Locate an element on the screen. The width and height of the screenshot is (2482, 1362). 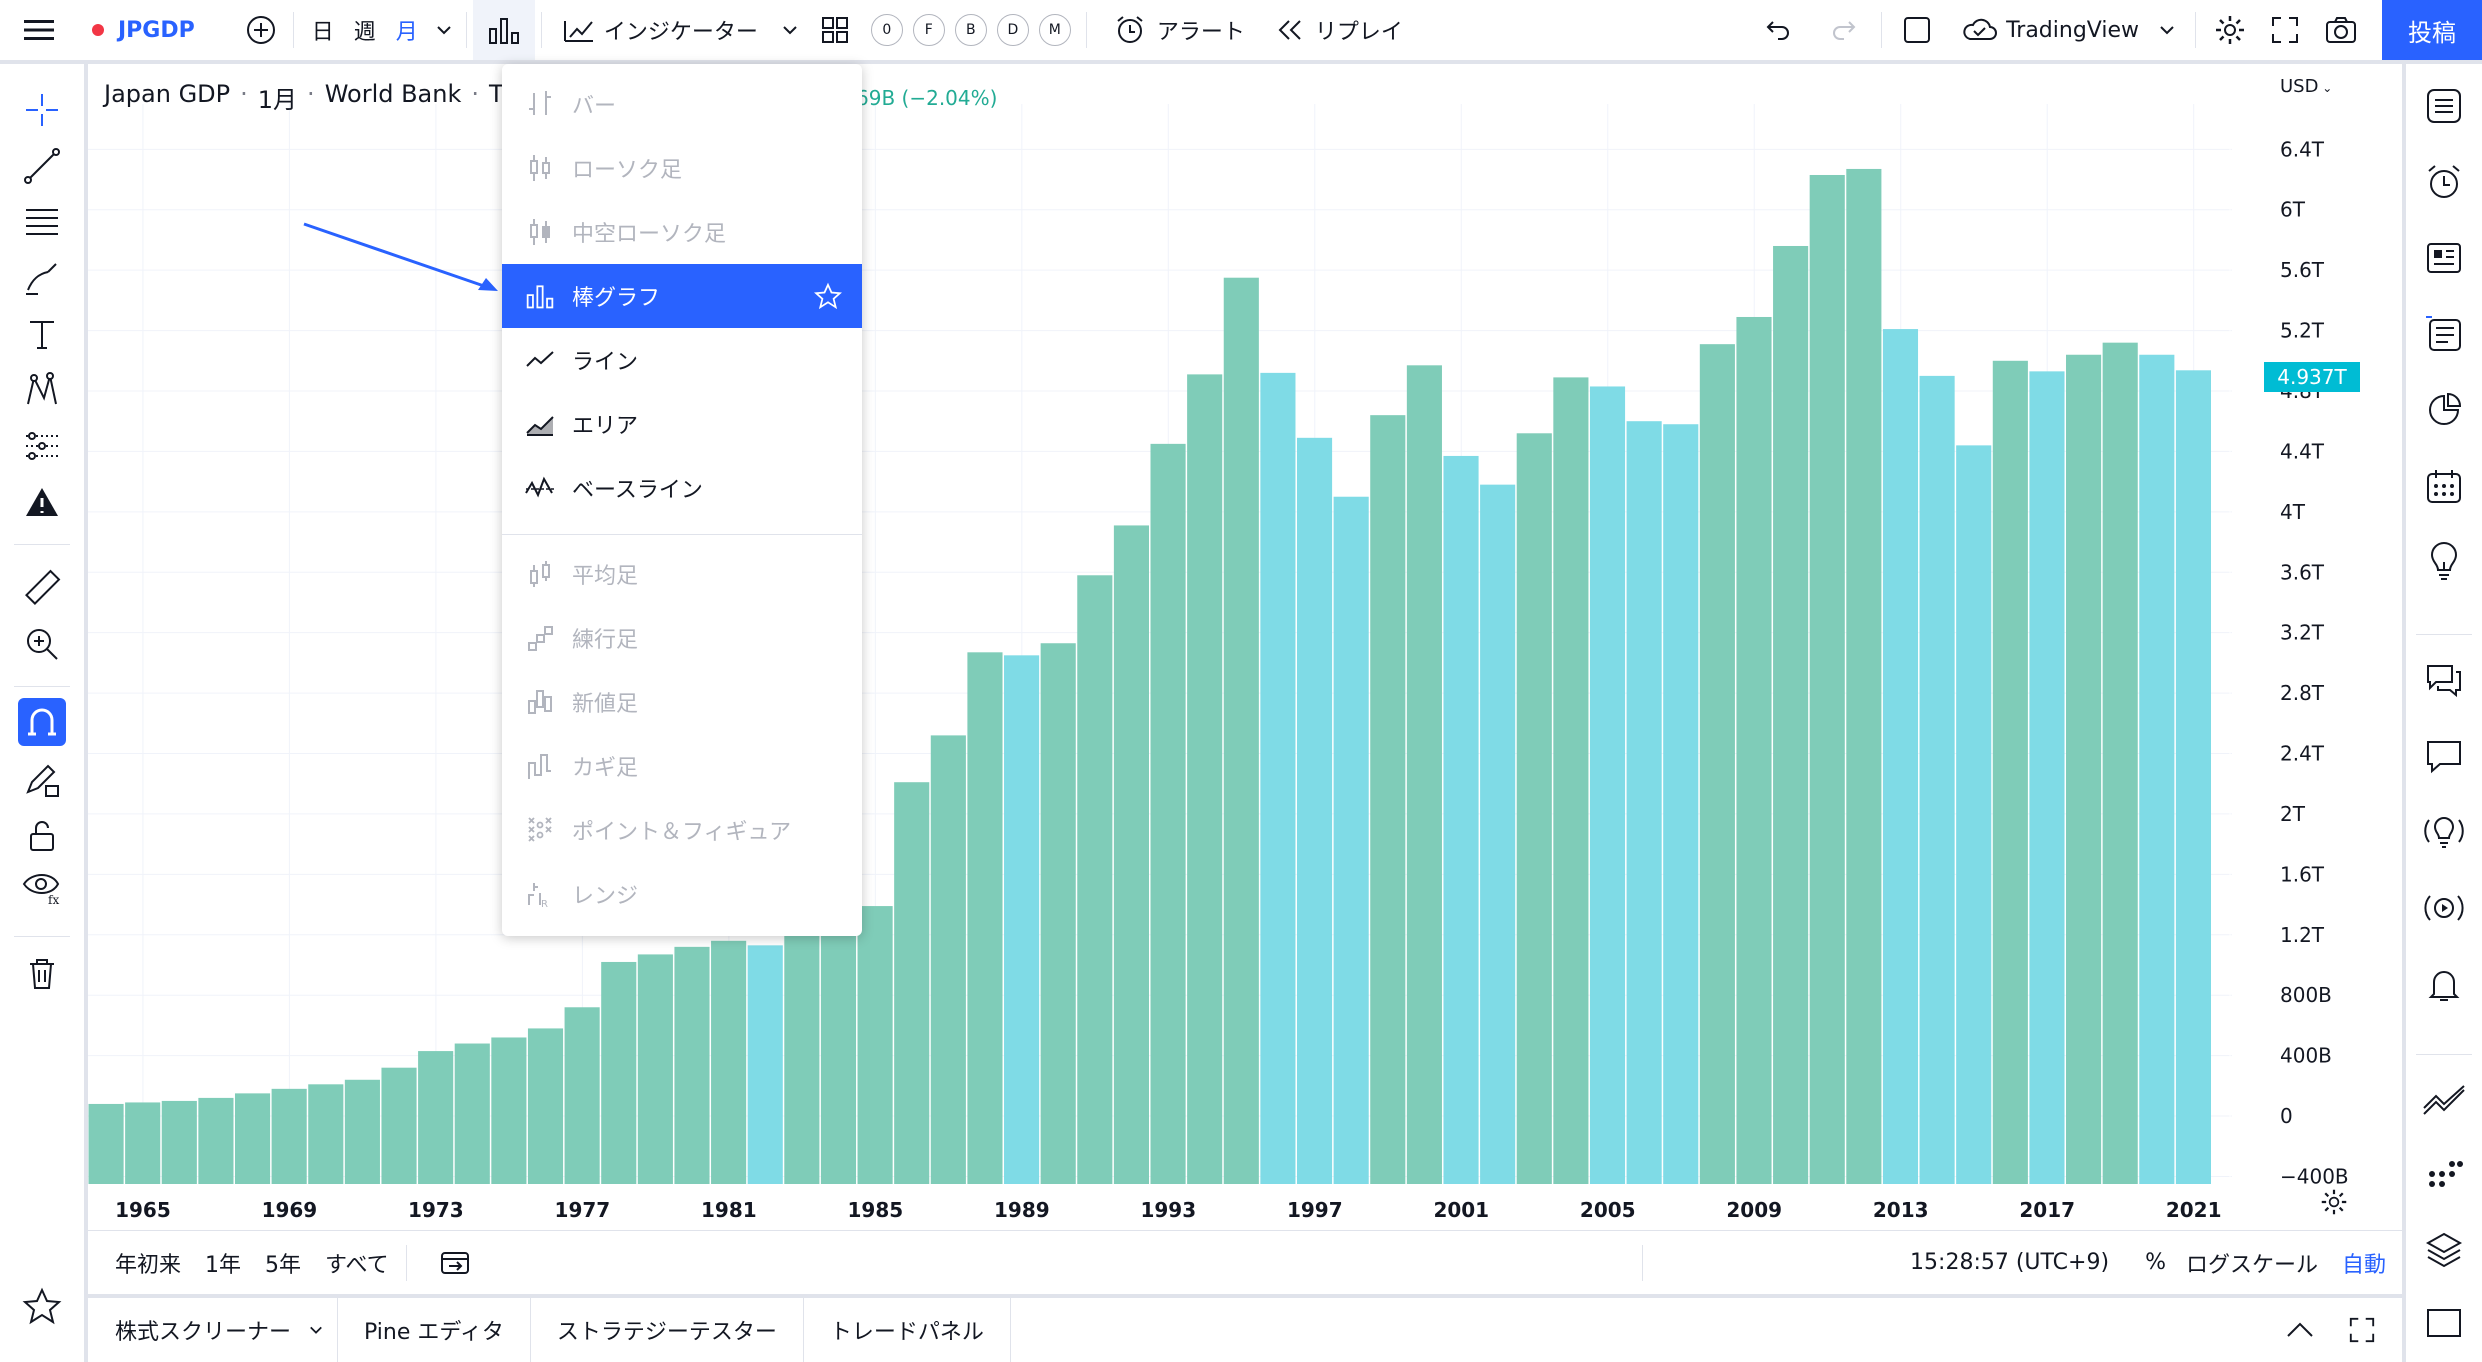
fullscreen-button is located at coordinates (2285, 30).